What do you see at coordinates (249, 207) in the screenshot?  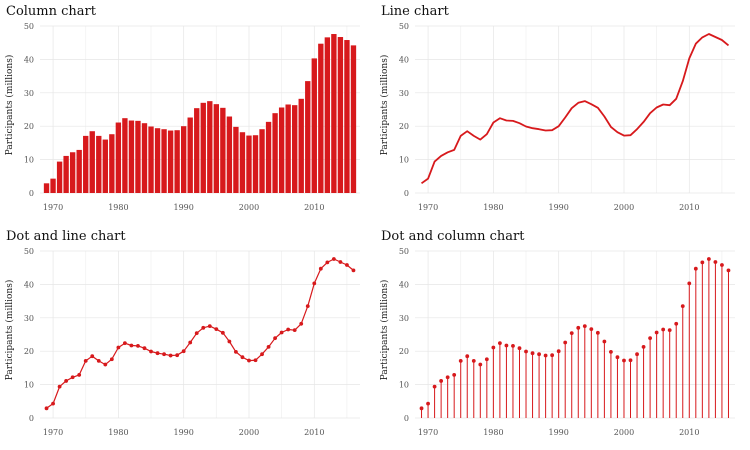 I see `x-tick-label: 2000` at bounding box center [249, 207].